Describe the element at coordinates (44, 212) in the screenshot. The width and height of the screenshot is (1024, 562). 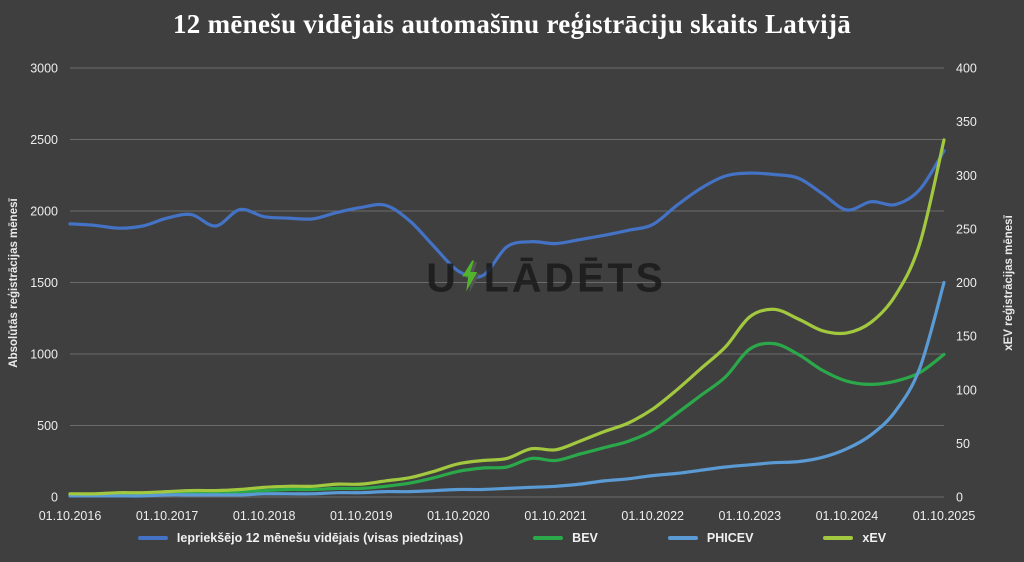
I see `left-axis-tick-label: 2000` at that location.